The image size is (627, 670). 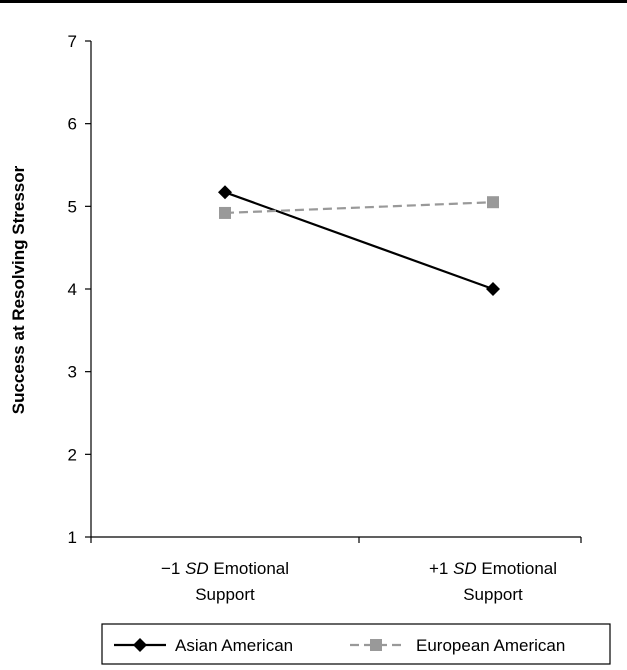 What do you see at coordinates (72, 206) in the screenshot?
I see `y-tick-label: 5` at bounding box center [72, 206].